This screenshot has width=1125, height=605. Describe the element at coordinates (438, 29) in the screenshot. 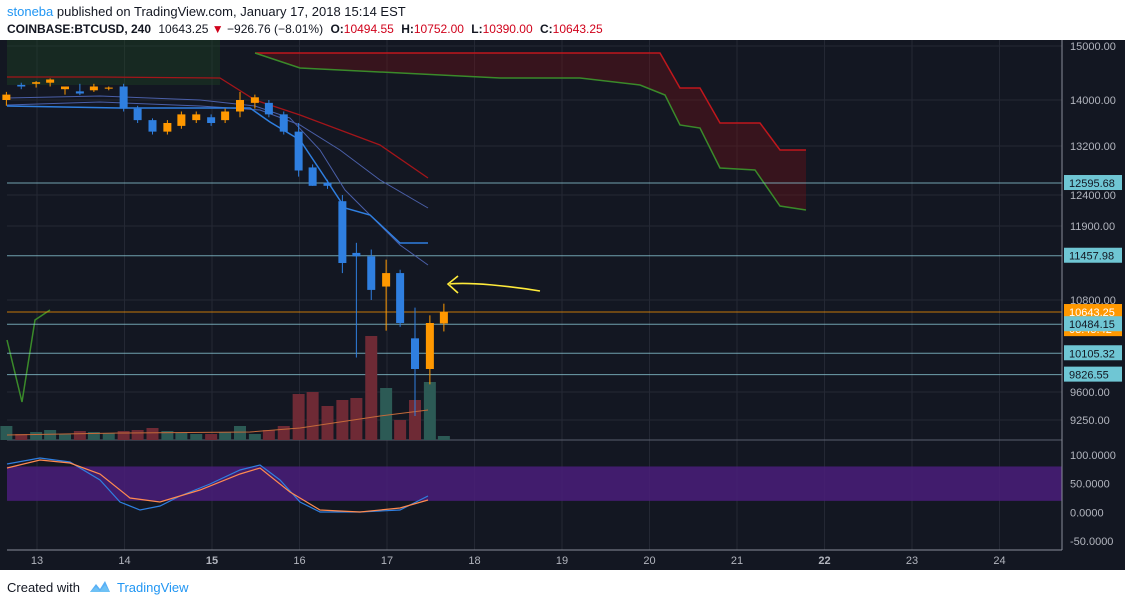

I see `high-value: 10752.00` at that location.